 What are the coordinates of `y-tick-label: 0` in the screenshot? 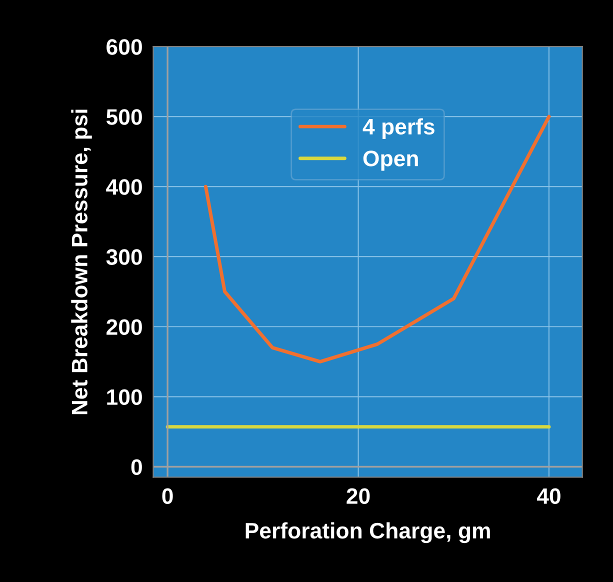 It's located at (136, 467).